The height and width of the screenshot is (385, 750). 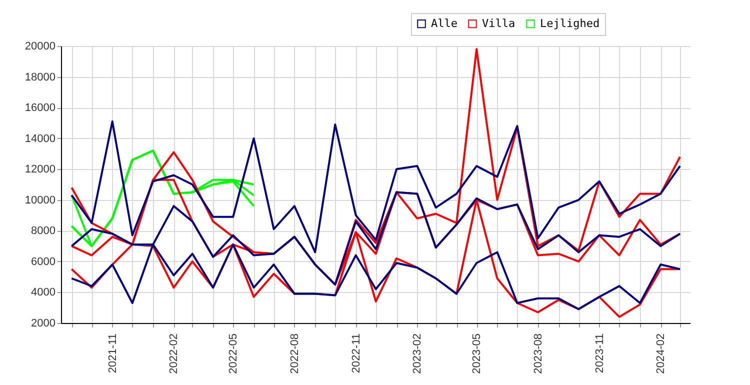 I want to click on x-tick-label: 2024-02, so click(x=661, y=354).